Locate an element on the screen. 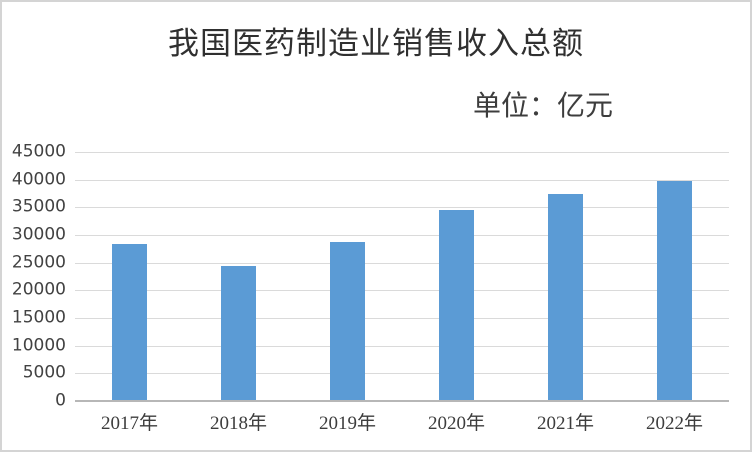  y-axis-tick-label: 45000 is located at coordinates (38, 151).